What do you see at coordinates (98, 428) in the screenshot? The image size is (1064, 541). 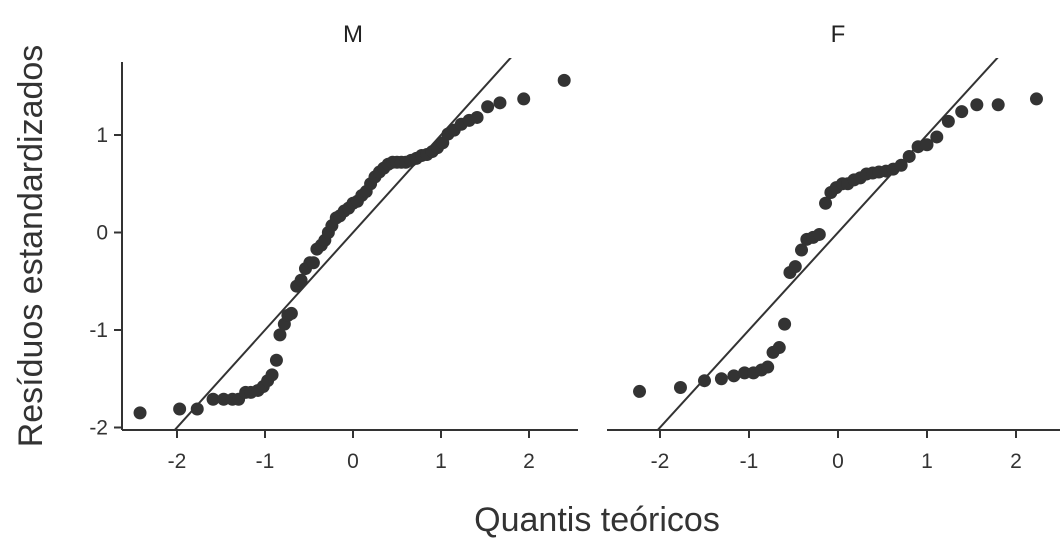 I see `y-tick-label: -2` at bounding box center [98, 428].